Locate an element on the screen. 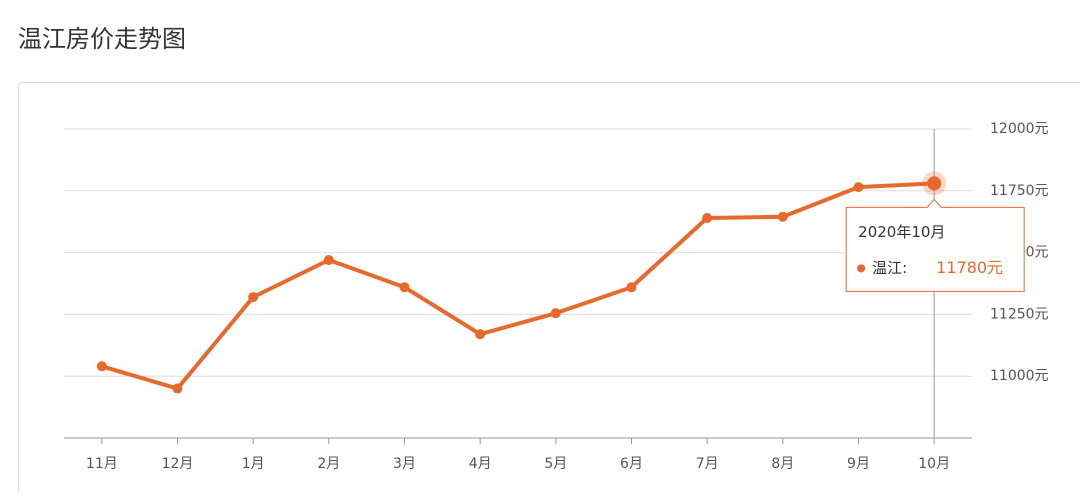  tooltip-box is located at coordinates (935, 245).